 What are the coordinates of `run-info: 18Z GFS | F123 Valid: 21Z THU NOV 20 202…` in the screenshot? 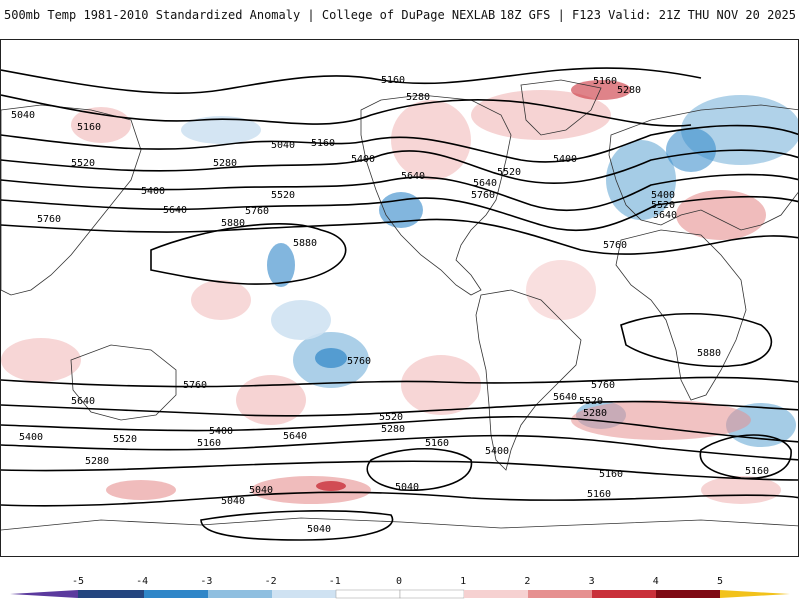 It's located at (647, 15).